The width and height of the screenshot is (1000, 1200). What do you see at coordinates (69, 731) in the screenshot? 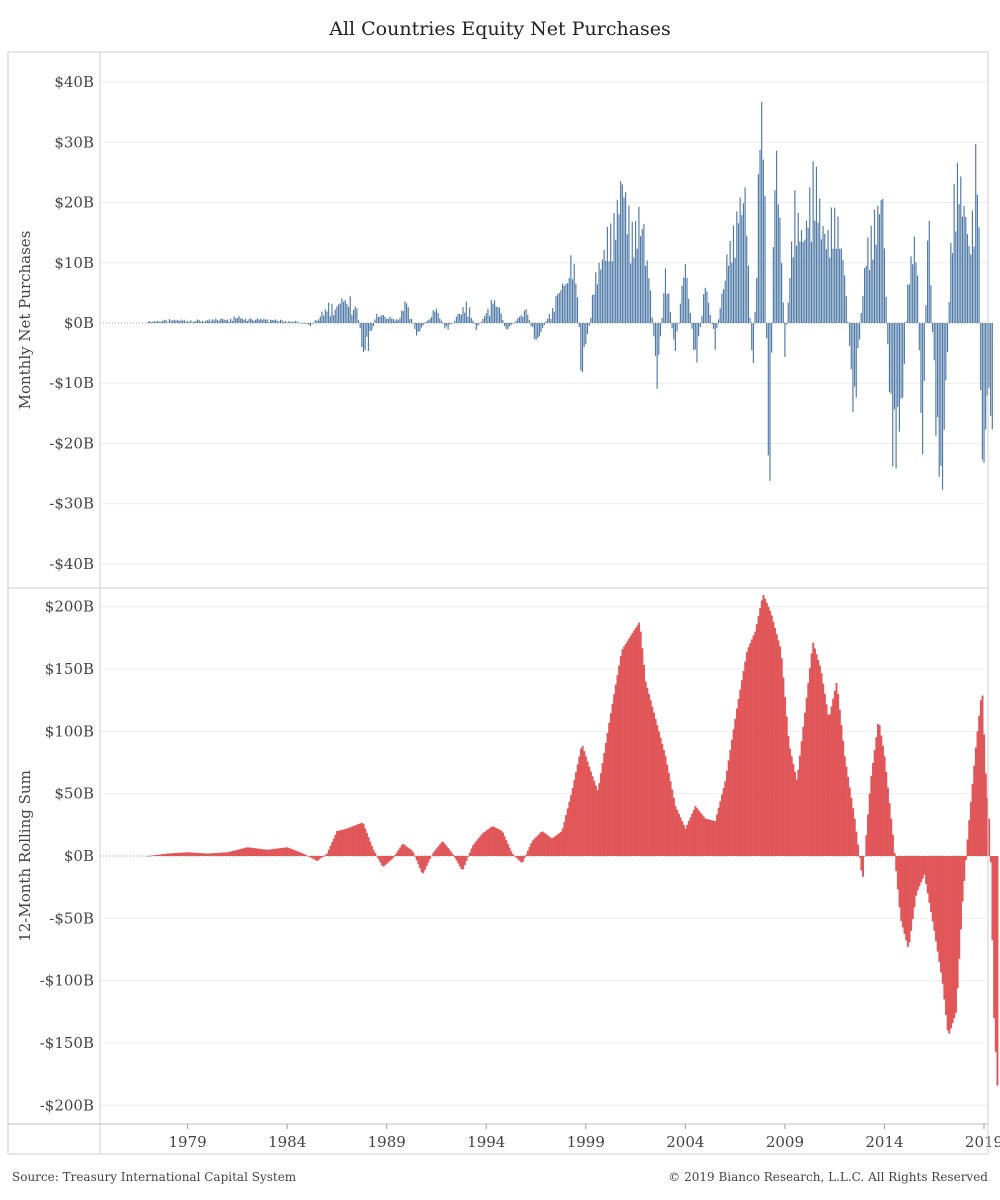
I see `y-tick-label: $100B` at bounding box center [69, 731].